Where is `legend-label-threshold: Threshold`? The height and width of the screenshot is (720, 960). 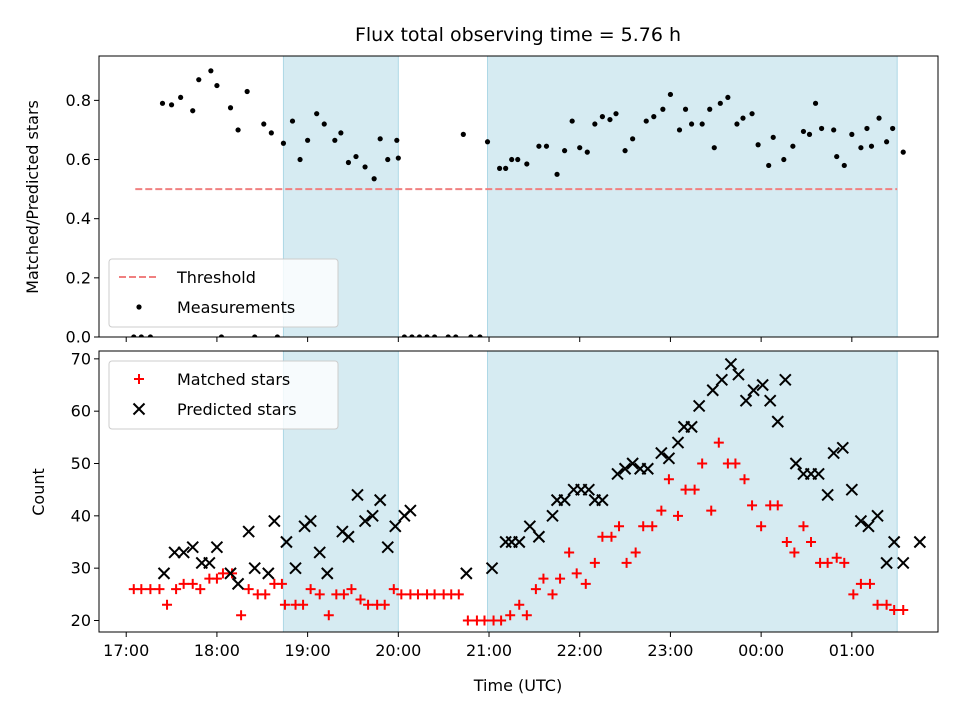 legend-label-threshold: Threshold is located at coordinates (216, 277).